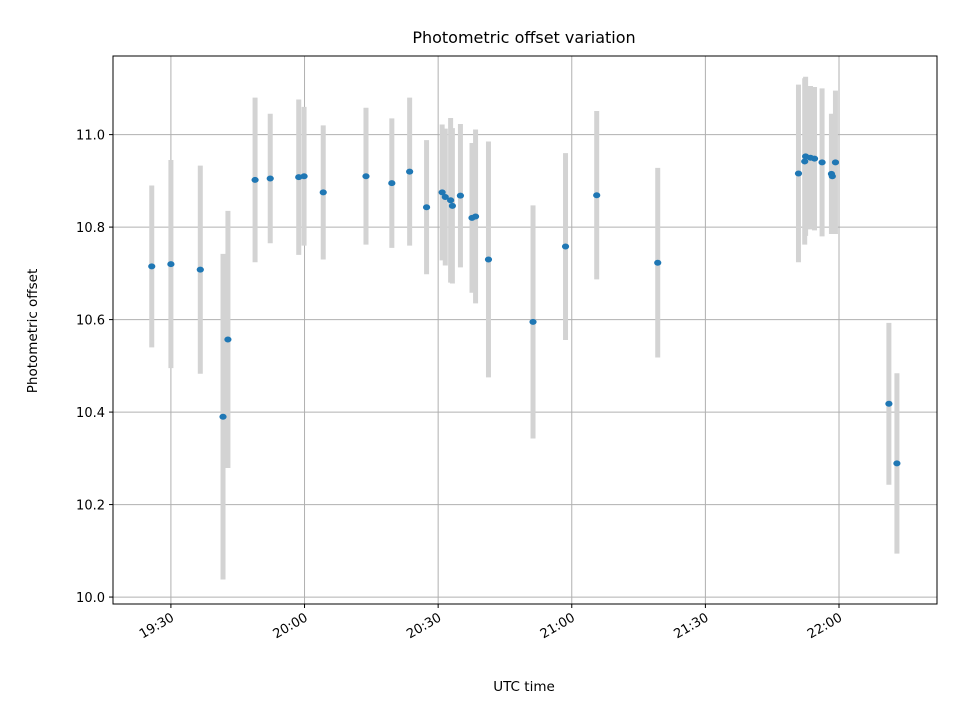 This screenshot has height=720, width=960. What do you see at coordinates (90, 598) in the screenshot?
I see `y-tick-label: 10.0` at bounding box center [90, 598].